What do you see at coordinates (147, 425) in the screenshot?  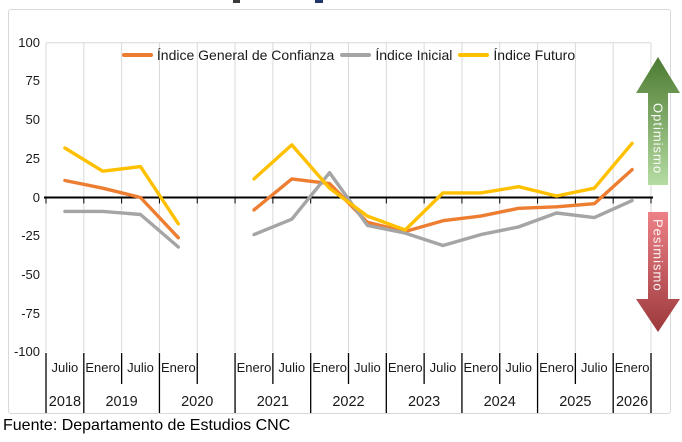 I see `source-caption: Fuente: Departamento de Estudios CNC` at bounding box center [147, 425].